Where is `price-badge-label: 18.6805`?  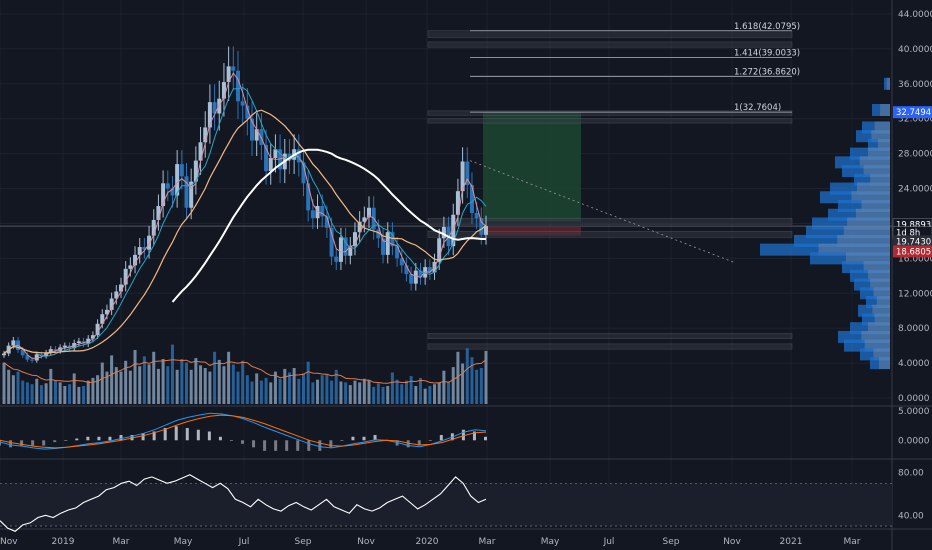
price-badge-label: 18.6805 is located at coordinates (913, 252).